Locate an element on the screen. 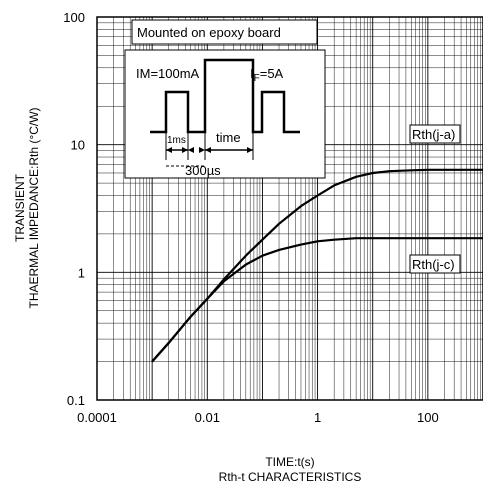 Image resolution: width=483 pixels, height=493 pixels. y-axis-title-line1: TRANSIENT is located at coordinates (20, 207).